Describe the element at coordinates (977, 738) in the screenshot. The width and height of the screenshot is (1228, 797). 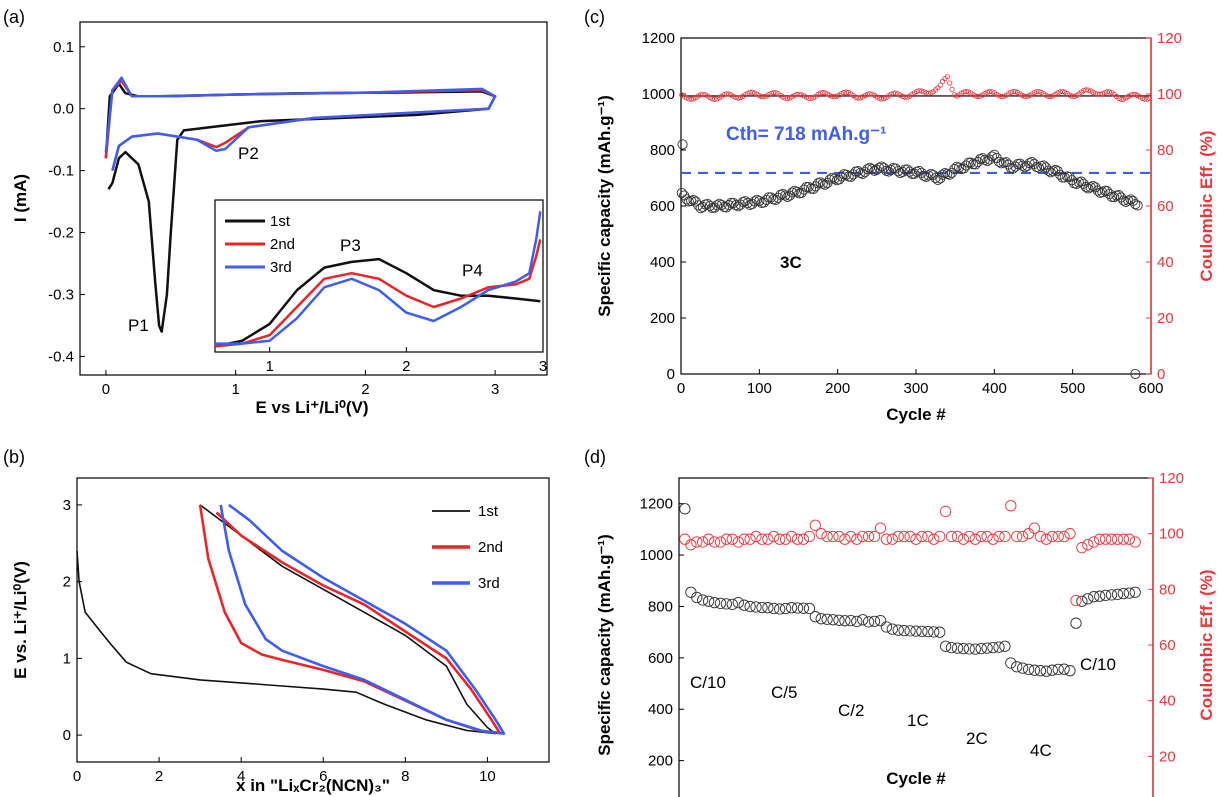
I see `annotation-rate-2c: 2C` at that location.